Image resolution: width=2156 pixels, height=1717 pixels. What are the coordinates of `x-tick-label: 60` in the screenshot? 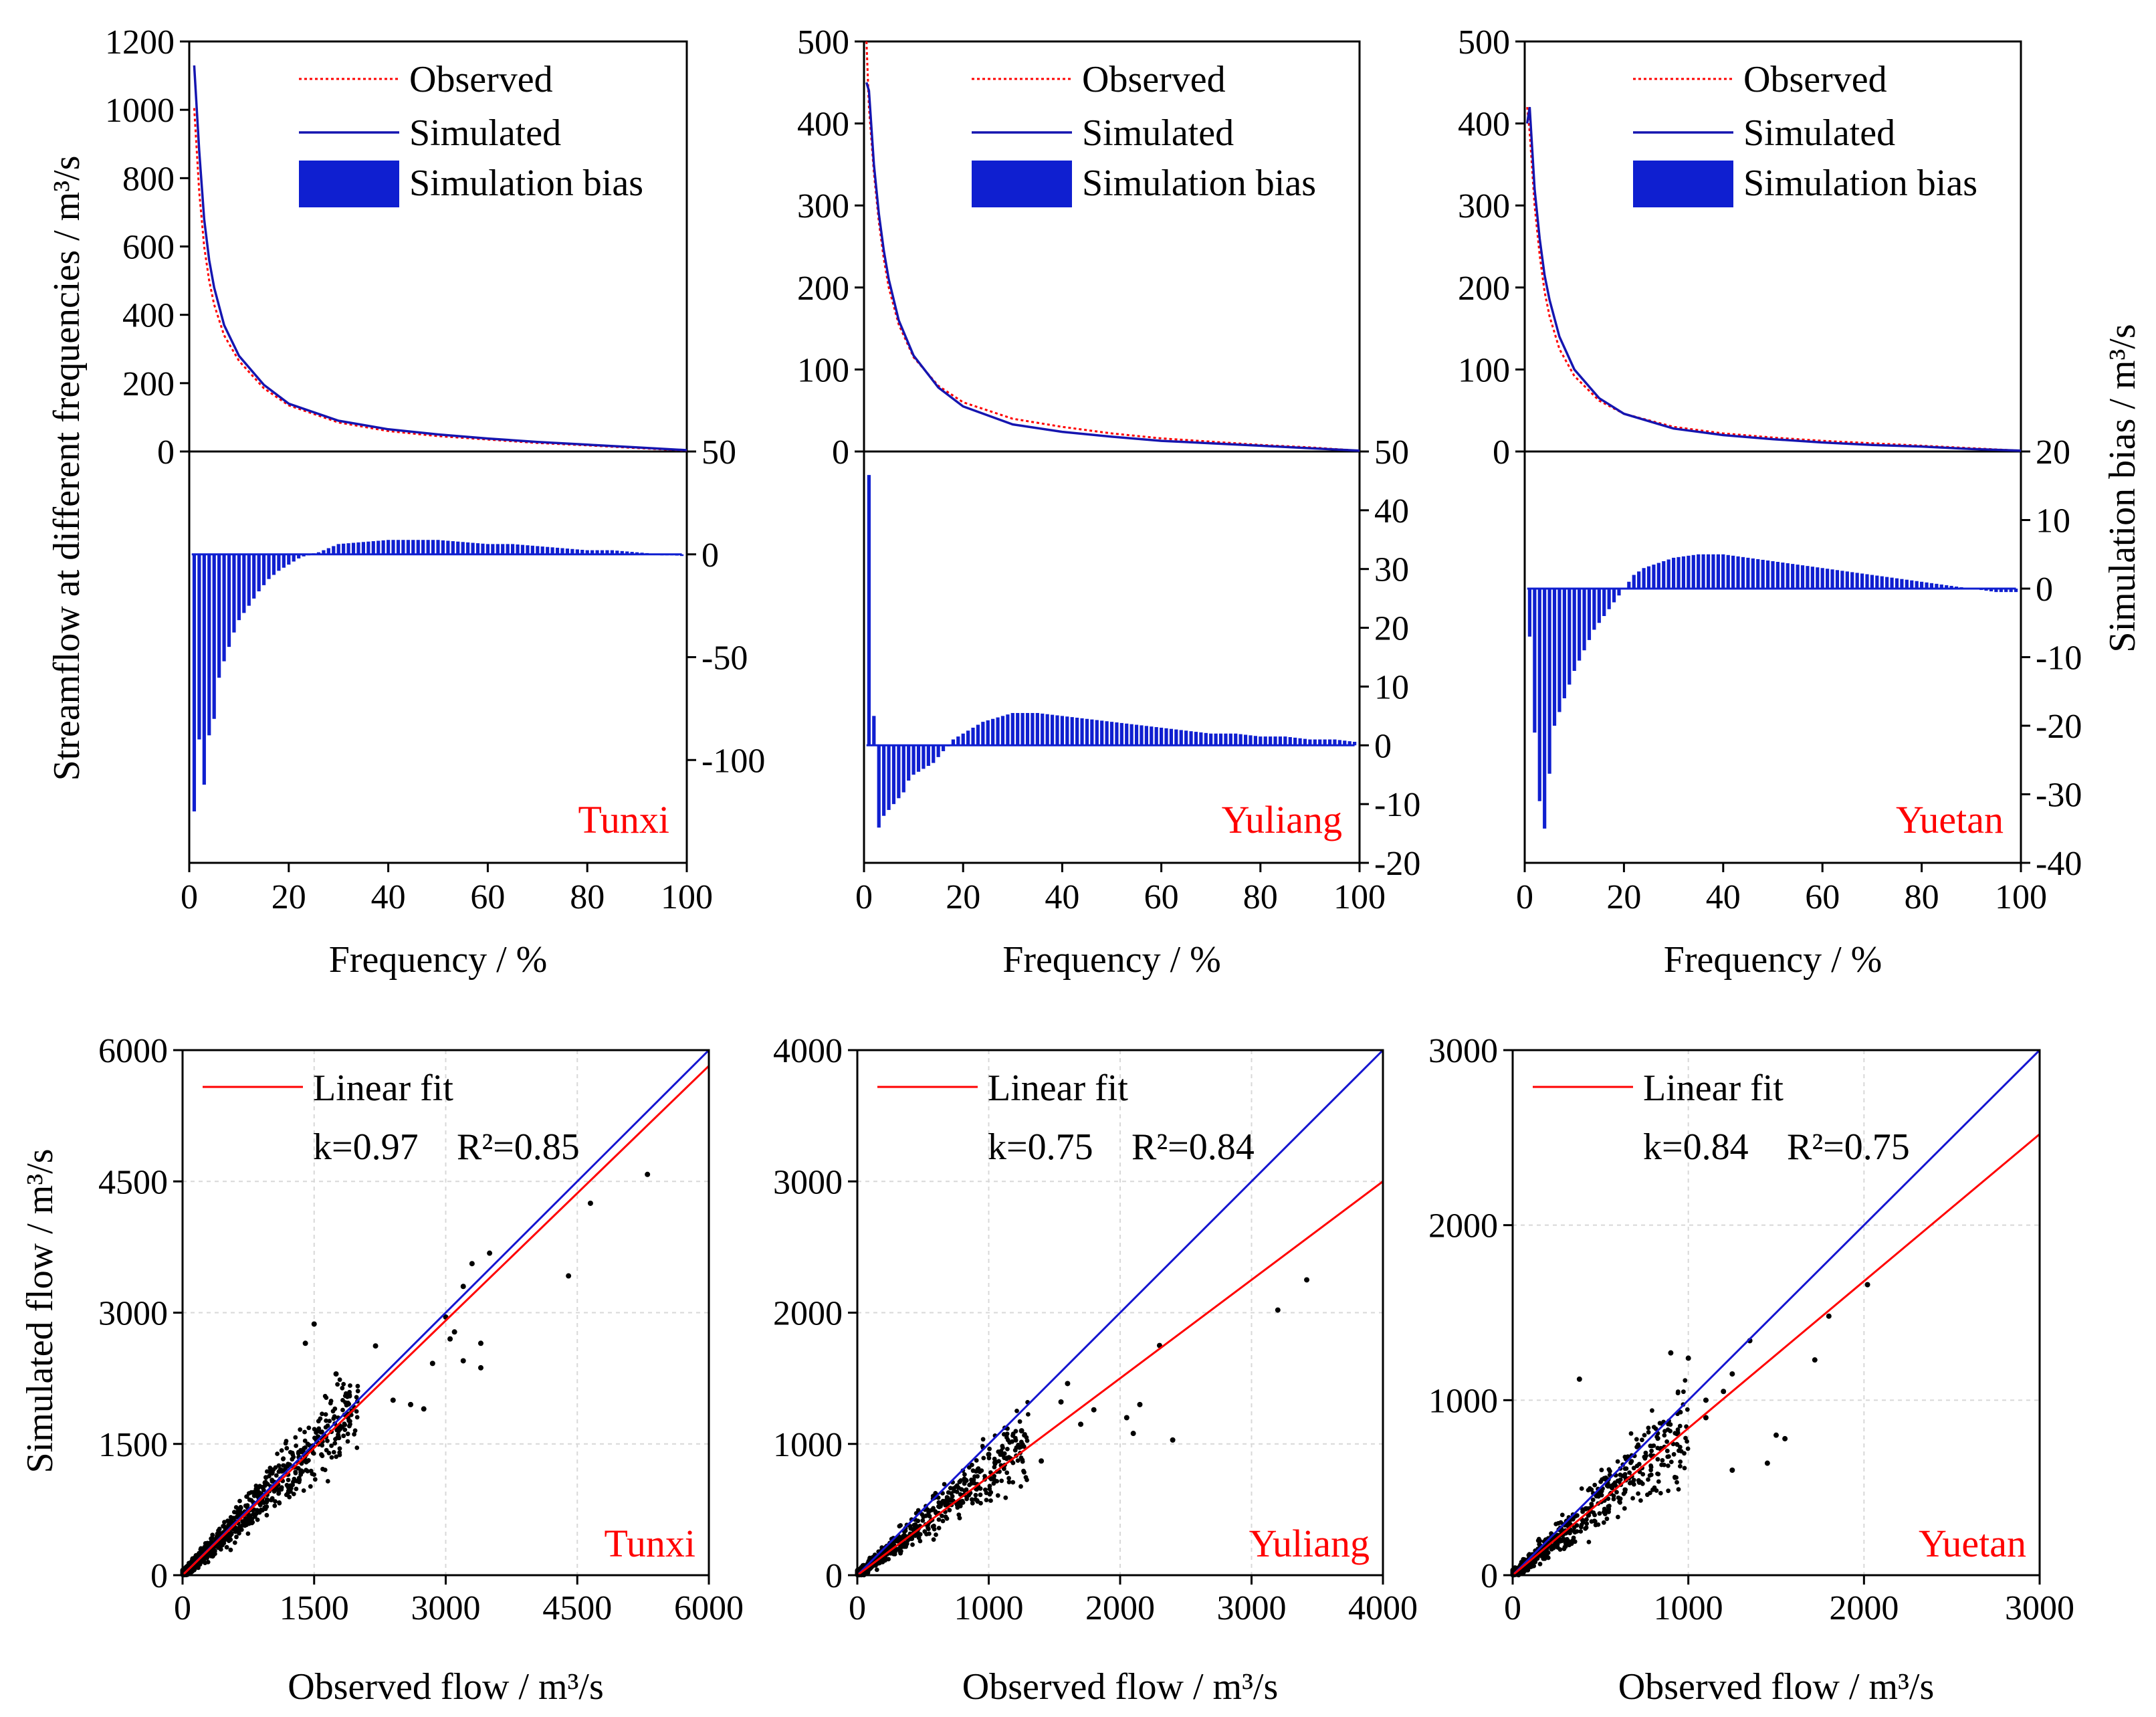 It's located at (1162, 897).